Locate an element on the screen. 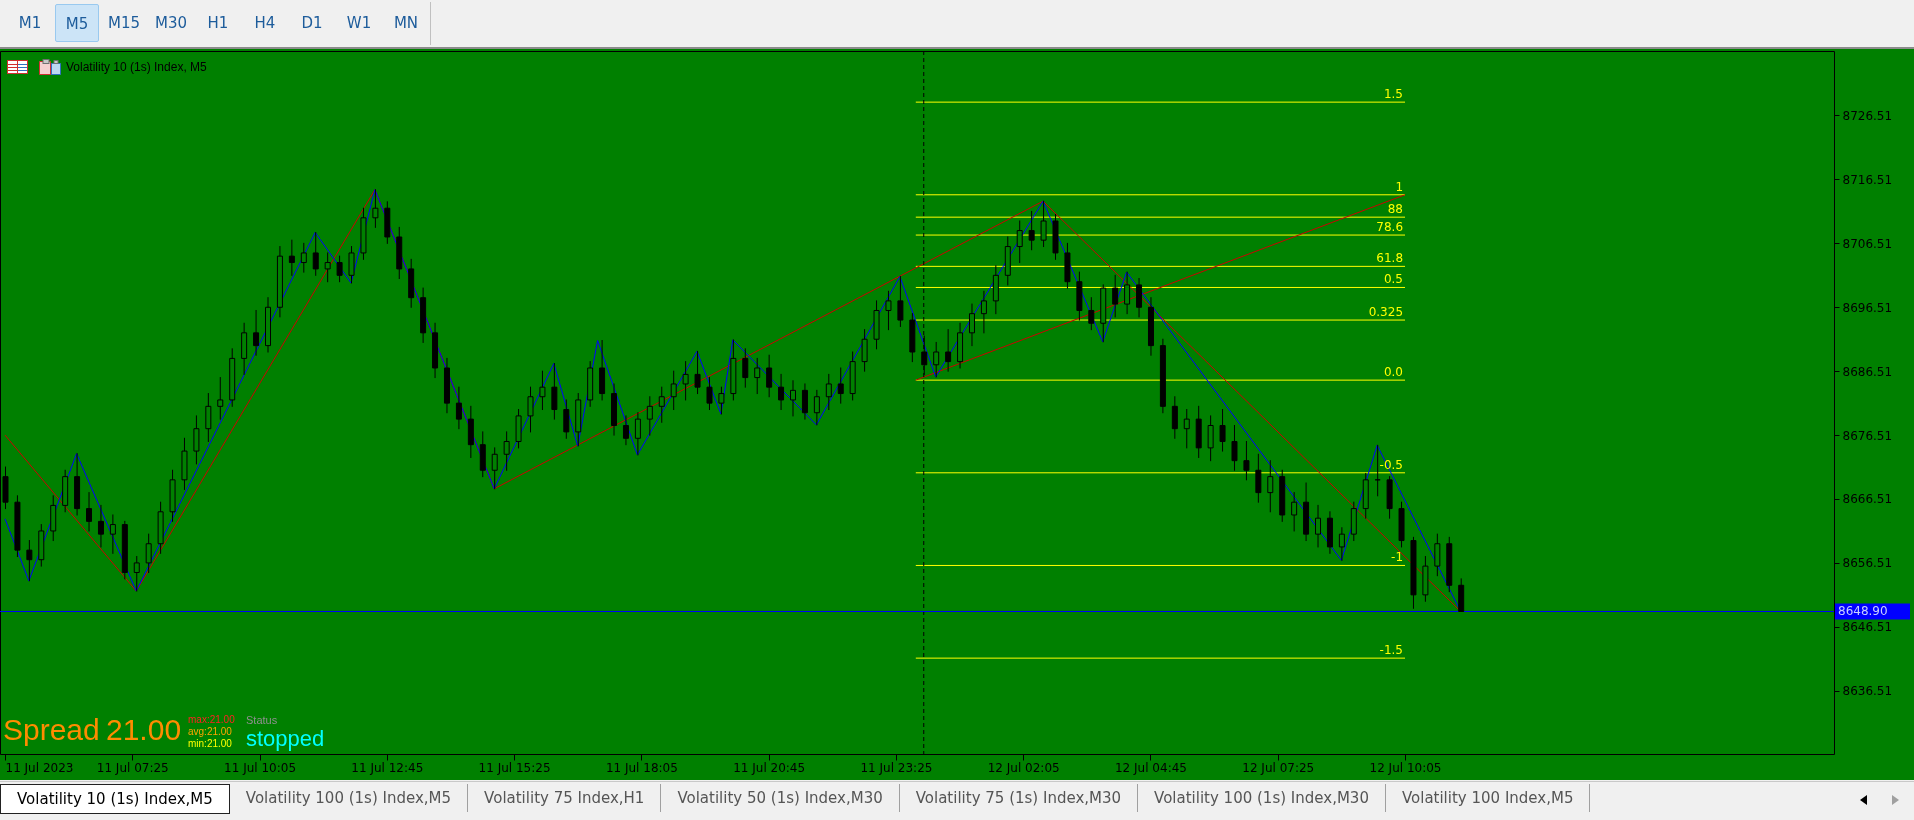 This screenshot has width=1914, height=820. y-tick-label: 8716.51 is located at coordinates (1867, 179).